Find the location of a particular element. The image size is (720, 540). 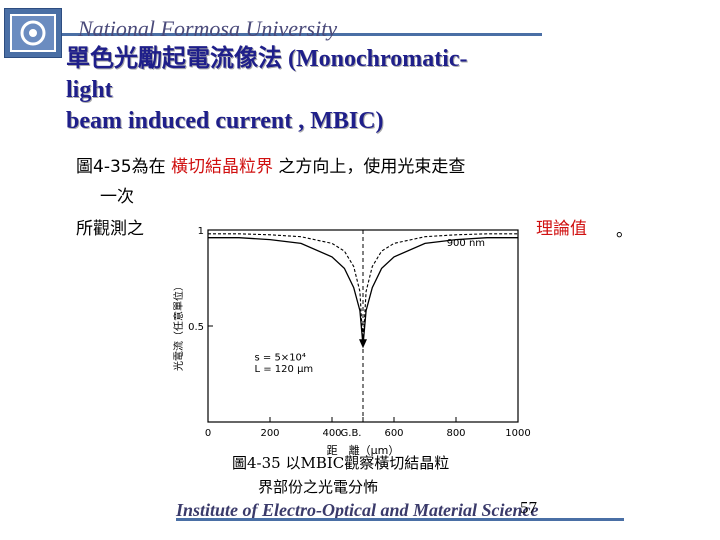

body-line-3-suffix: 。 is located at coordinates (624, 231).